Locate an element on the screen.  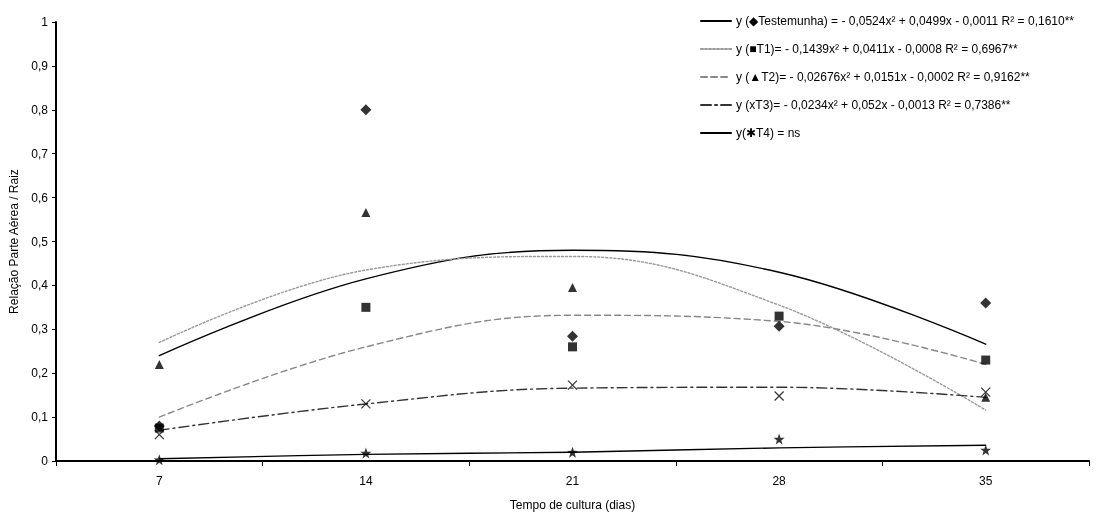
x-tick-label: 14 is located at coordinates (366, 481).